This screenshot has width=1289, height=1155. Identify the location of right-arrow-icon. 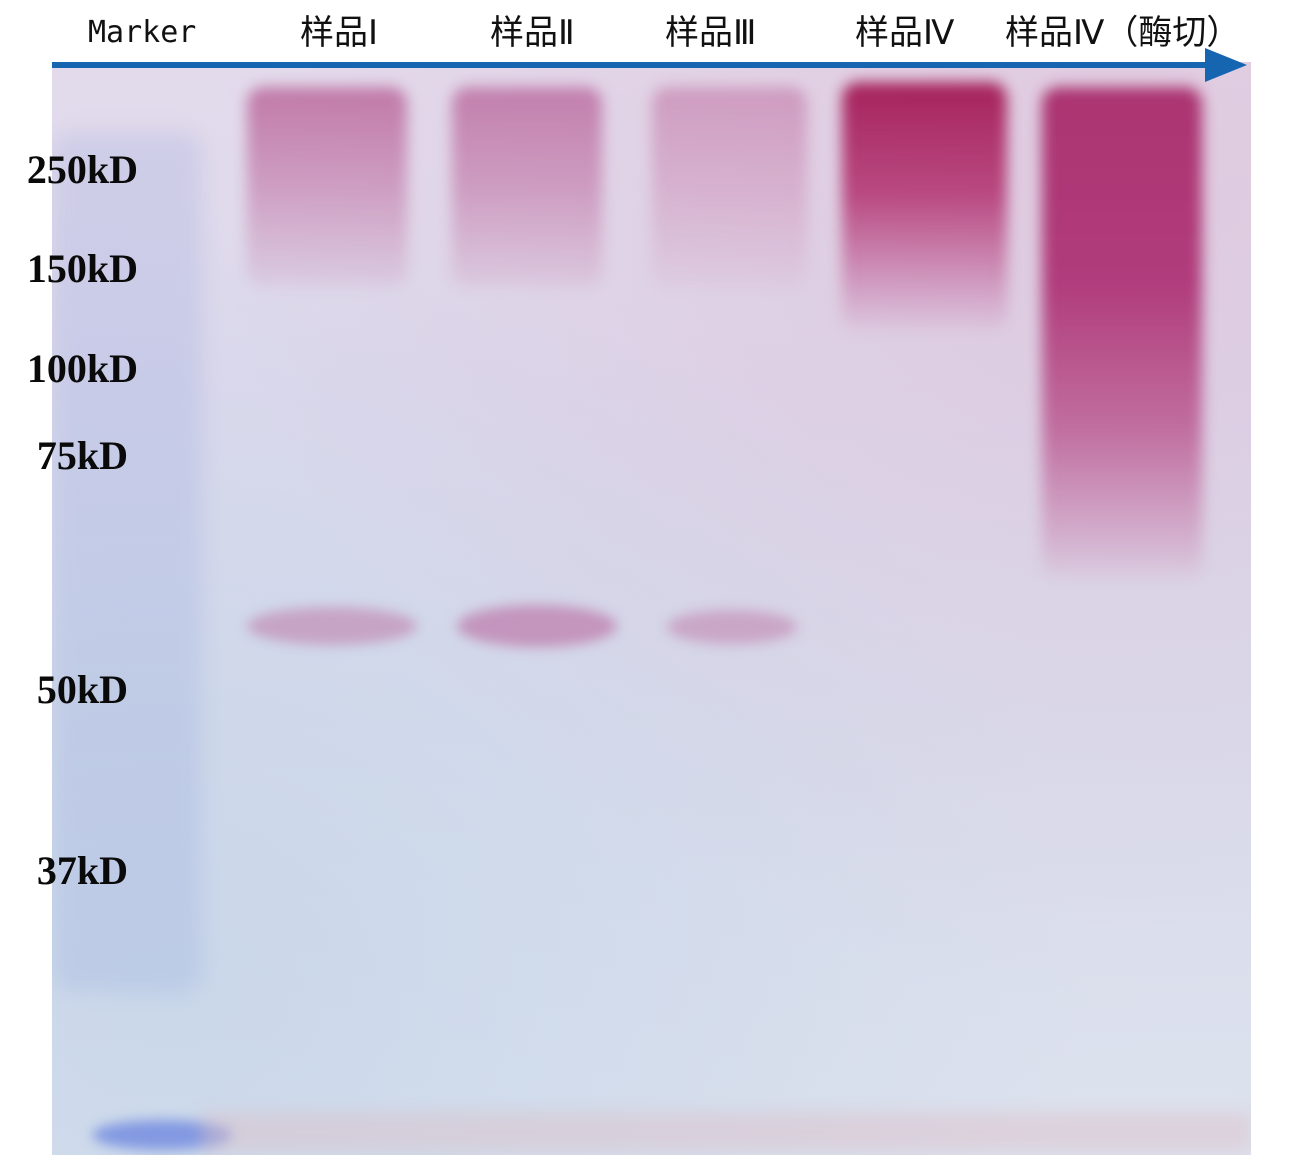
(1226, 65).